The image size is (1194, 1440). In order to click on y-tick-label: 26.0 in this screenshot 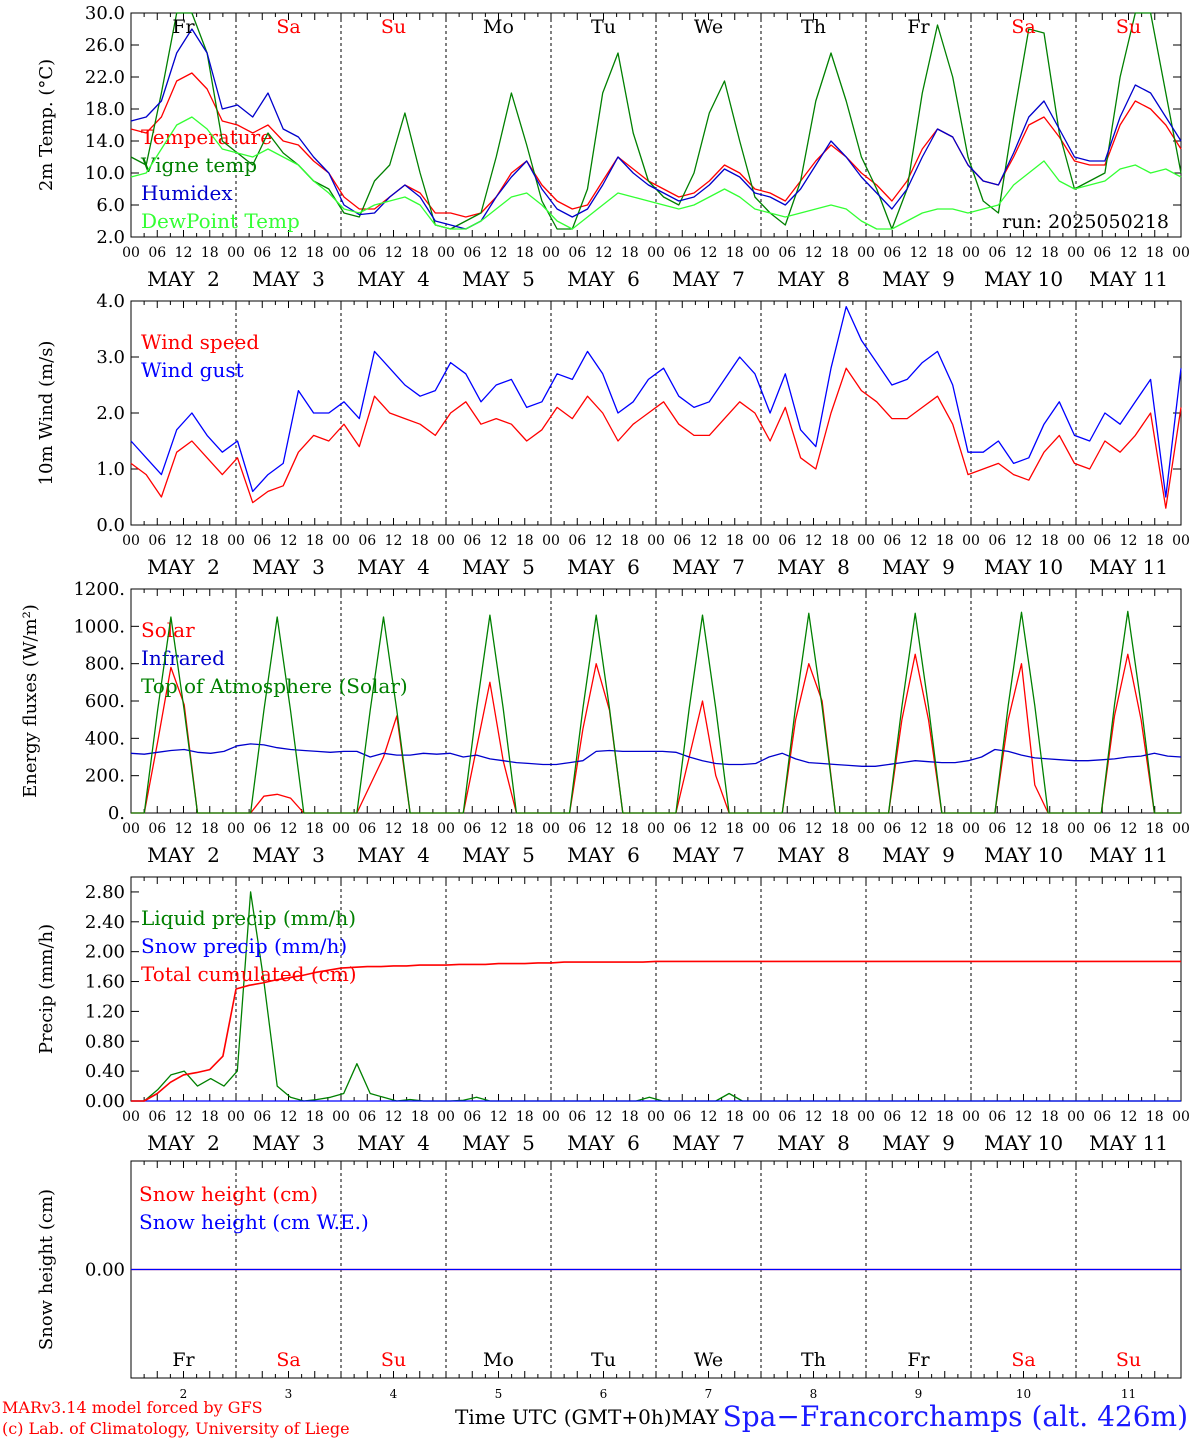, I will do `click(105, 45)`.